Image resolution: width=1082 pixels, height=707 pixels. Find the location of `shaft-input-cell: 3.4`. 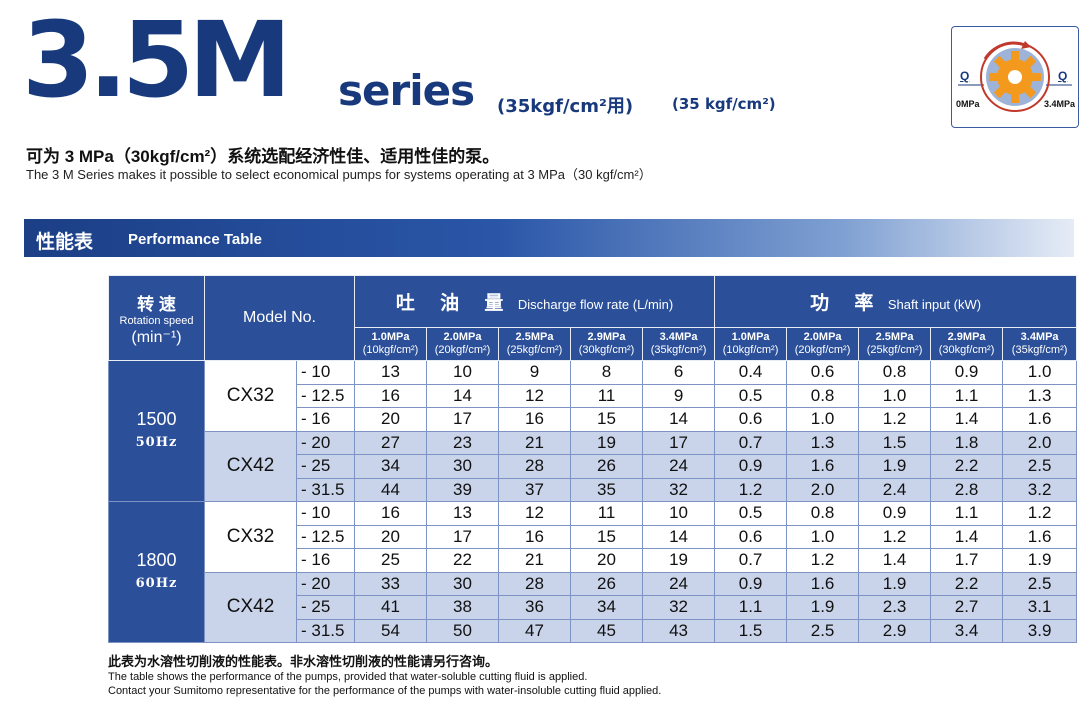

shaft-input-cell: 3.4 is located at coordinates (967, 630).